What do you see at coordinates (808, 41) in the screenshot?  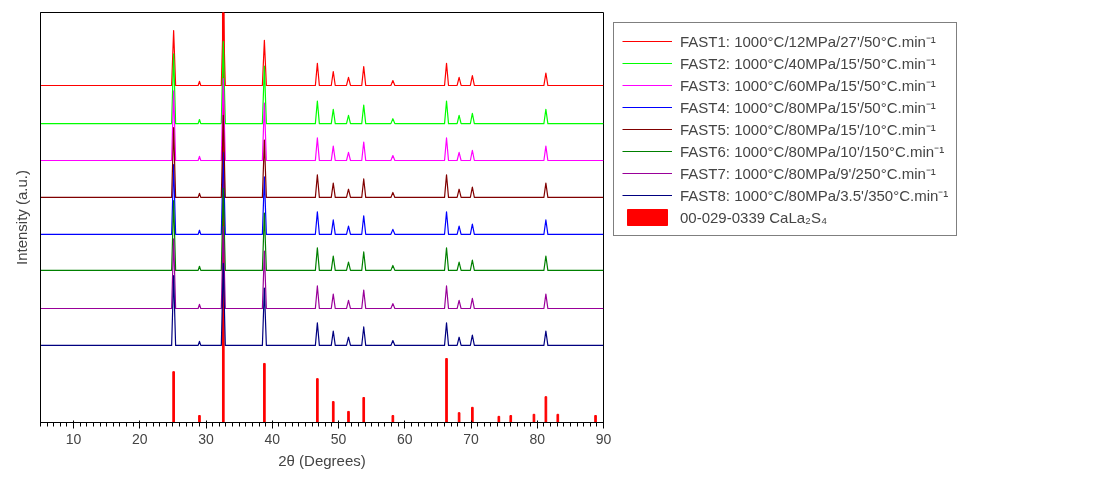 I see `legend-label: FAST1: 1000°C/12MPa/27'/50°C.min⁻¹` at bounding box center [808, 41].